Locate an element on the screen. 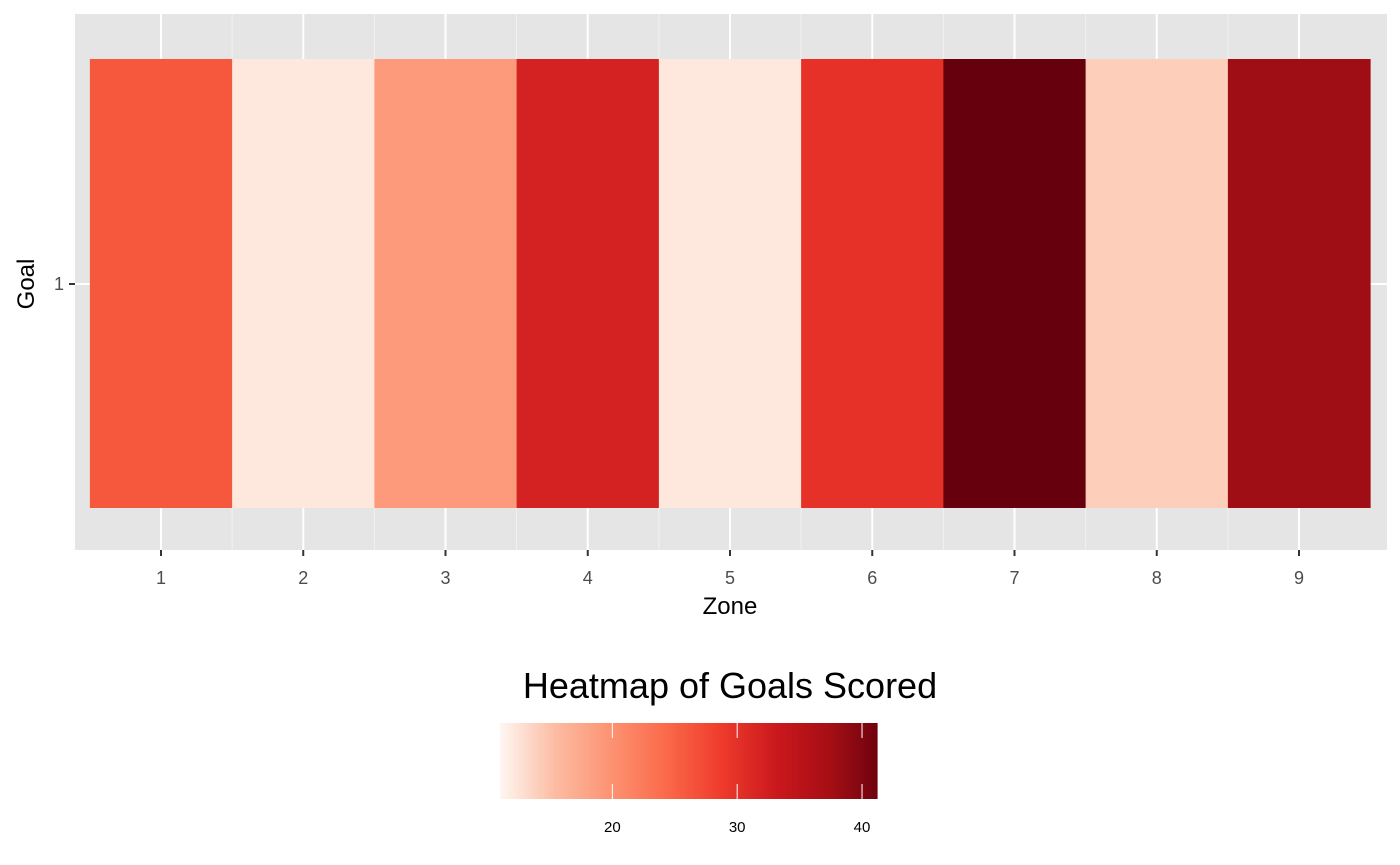 The image size is (1400, 865). x-tick-label: 3 is located at coordinates (445, 578).